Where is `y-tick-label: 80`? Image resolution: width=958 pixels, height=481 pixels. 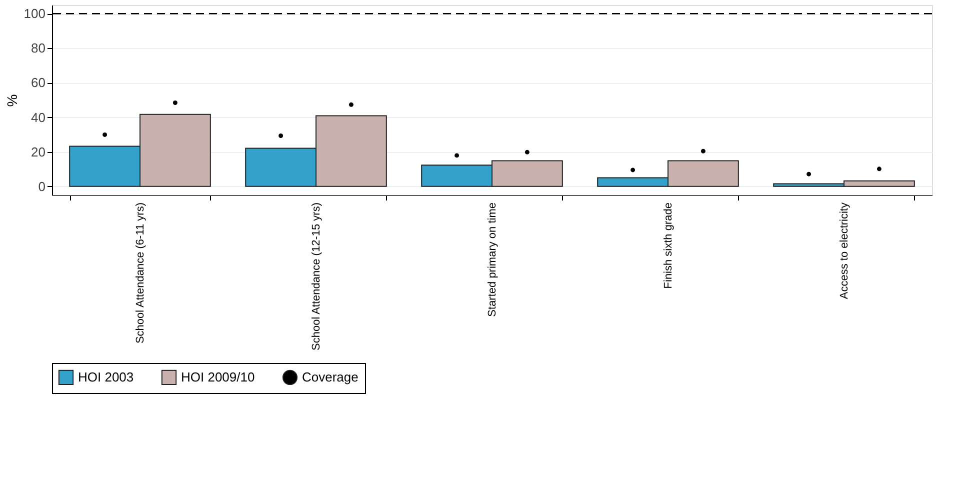
y-tick-label: 80 is located at coordinates (38, 48).